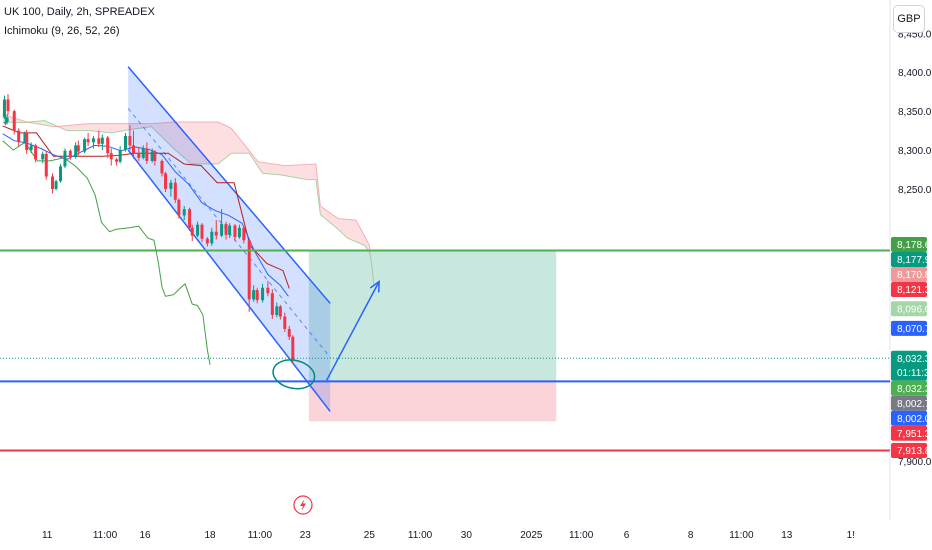 This screenshot has height=550, width=932. Describe the element at coordinates (915, 34) in the screenshot. I see `price-tick-label: 8,450.0` at that location.